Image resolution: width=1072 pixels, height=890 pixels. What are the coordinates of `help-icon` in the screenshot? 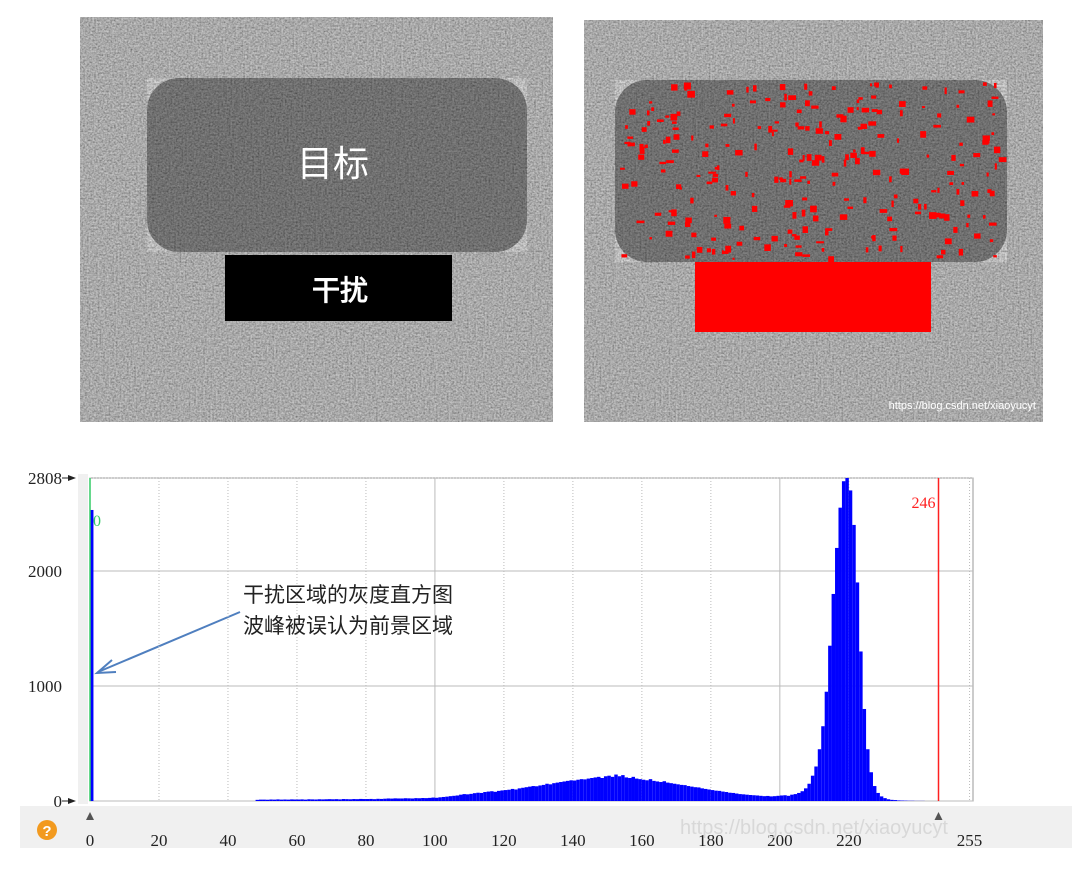 It's located at (47, 830).